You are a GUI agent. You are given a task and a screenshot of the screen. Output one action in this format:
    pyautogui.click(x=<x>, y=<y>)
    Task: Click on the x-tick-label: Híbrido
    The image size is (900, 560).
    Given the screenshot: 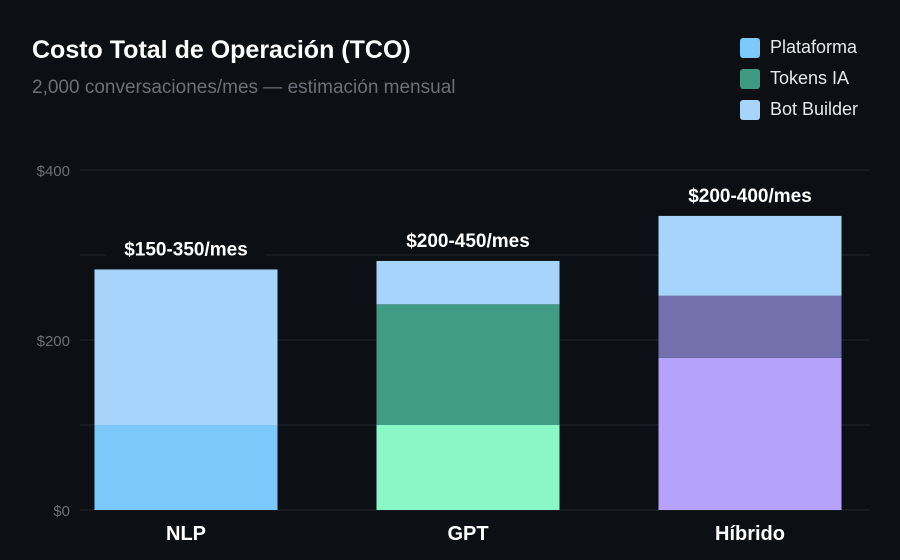 What is the action you would take?
    pyautogui.click(x=750, y=534)
    